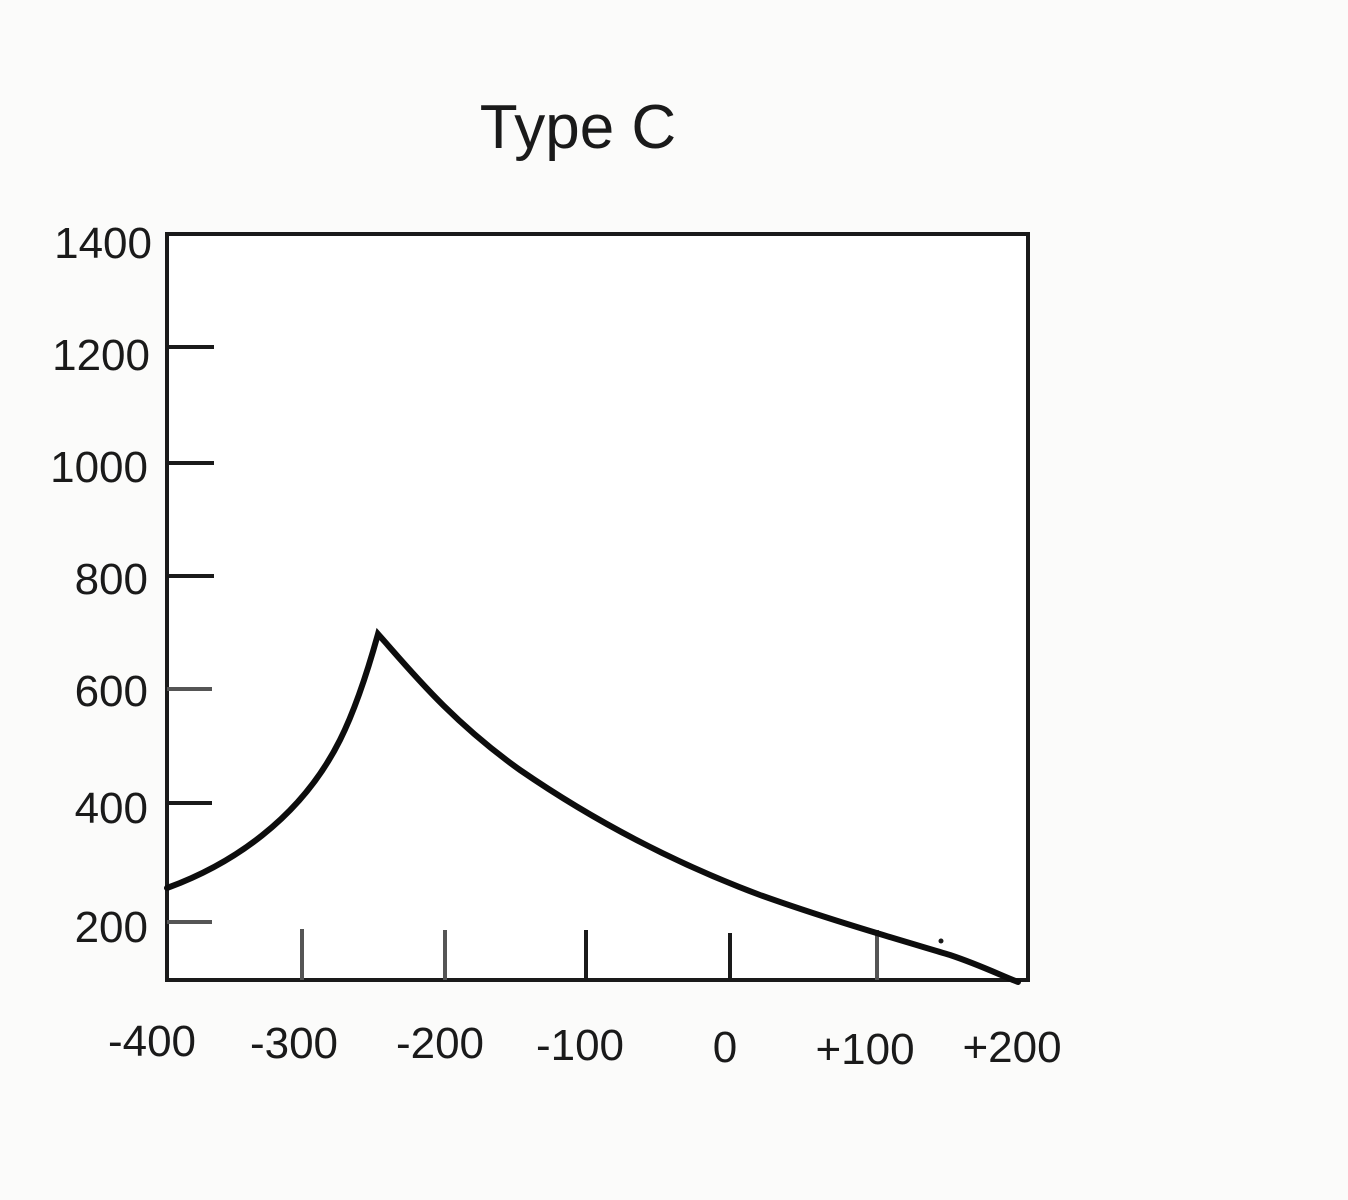 The image size is (1348, 1200). I want to click on y-axis-labels: 1400 1200 1000 800 600 400 200, so click(101, 585).